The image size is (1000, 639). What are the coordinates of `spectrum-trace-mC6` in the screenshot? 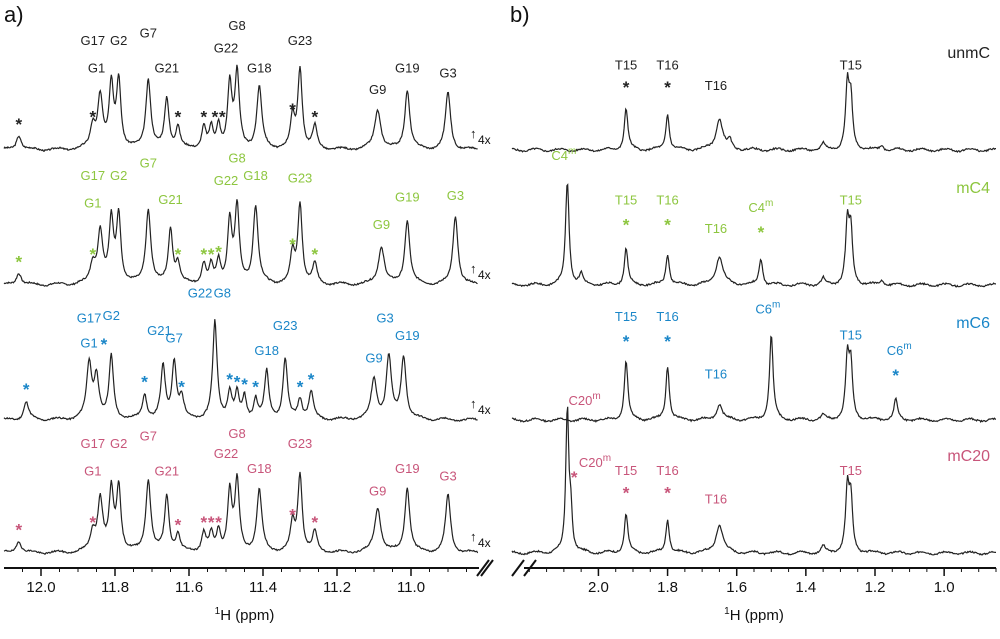 It's located at (240, 370).